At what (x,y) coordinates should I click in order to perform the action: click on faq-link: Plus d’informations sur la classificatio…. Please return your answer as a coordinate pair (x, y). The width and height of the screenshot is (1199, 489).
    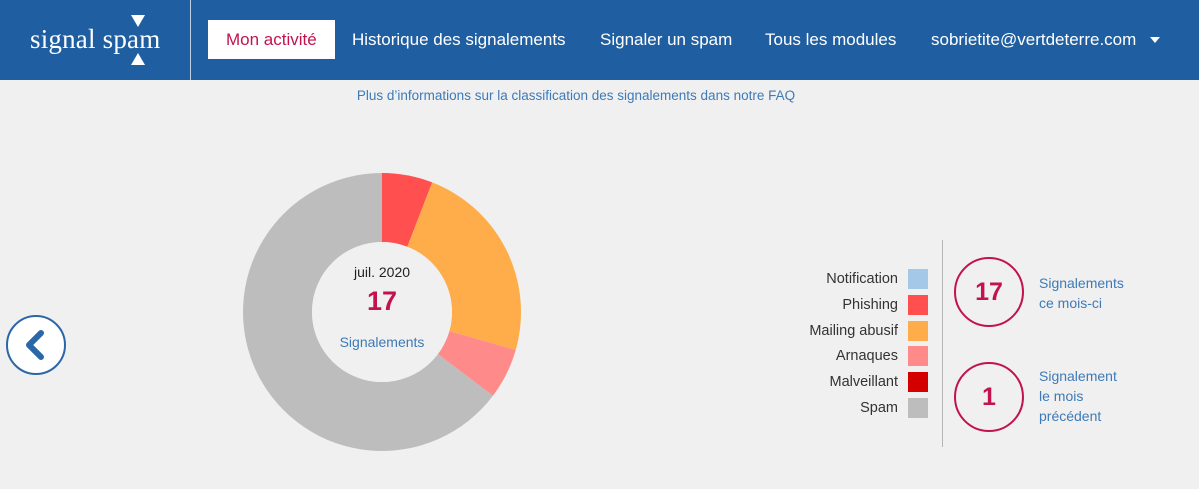
    Looking at the image, I should click on (576, 95).